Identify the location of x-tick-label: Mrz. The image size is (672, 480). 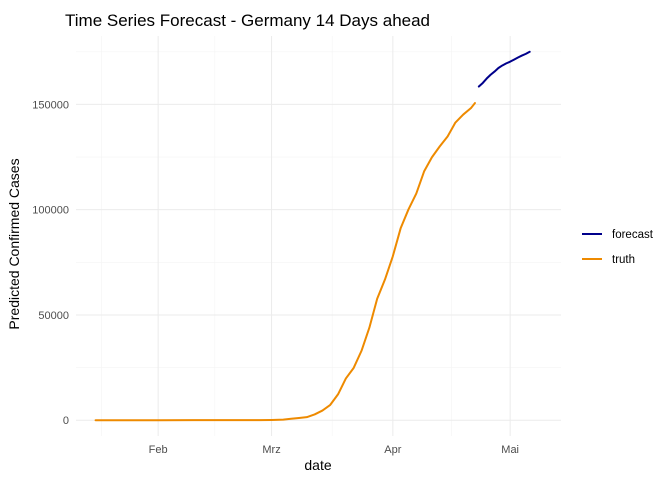
(271, 450).